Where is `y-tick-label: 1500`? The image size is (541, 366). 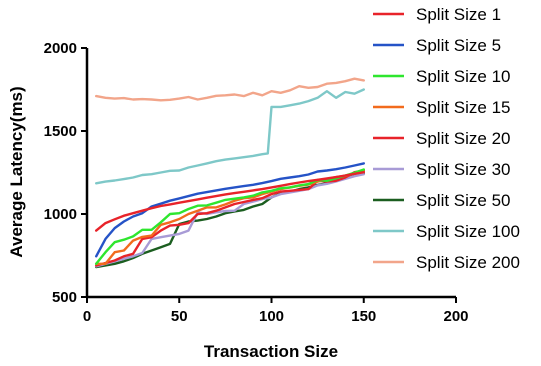 y-tick-label: 1500 is located at coordinates (60, 131).